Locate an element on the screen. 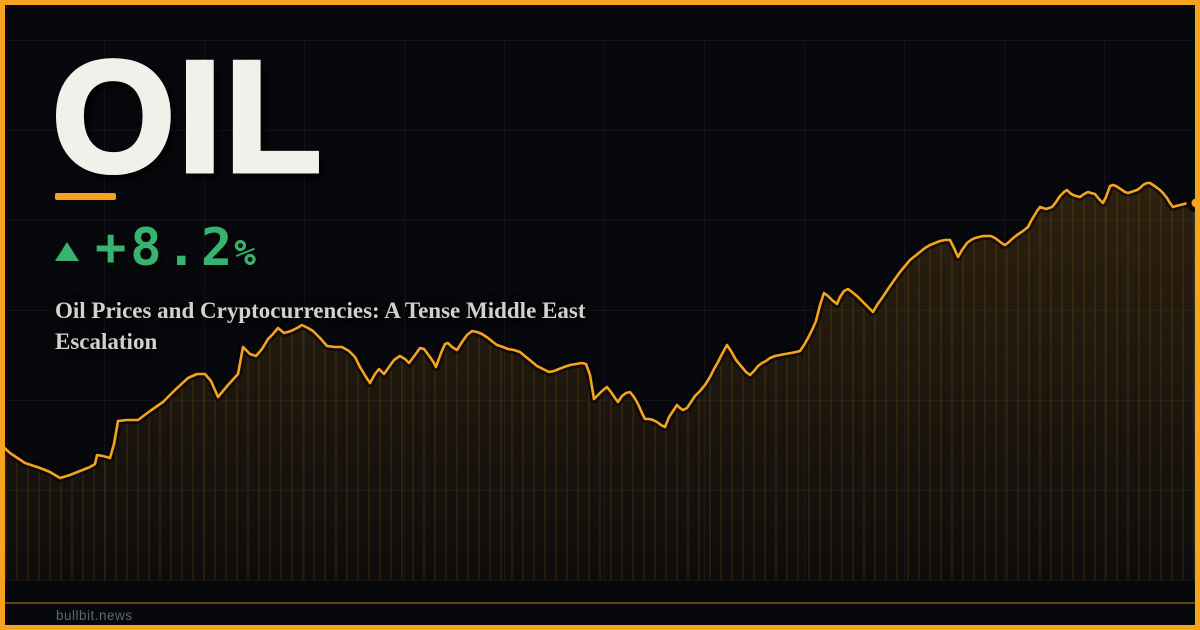 The image size is (1200, 630). up-arrow-icon is located at coordinates (67, 251).